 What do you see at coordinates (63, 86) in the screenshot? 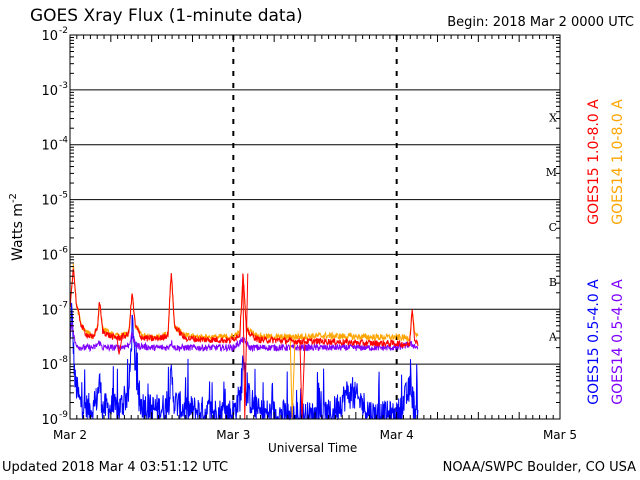
I see `y-tick-exponent: -3` at bounding box center [63, 86].